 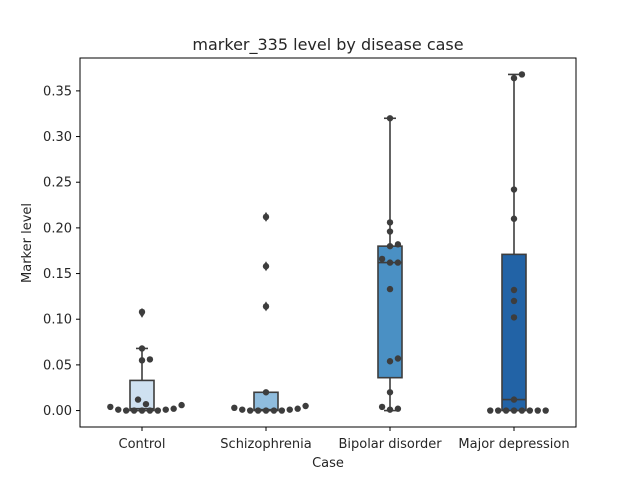 I want to click on y-axis-label: Marker level, so click(x=27, y=243).